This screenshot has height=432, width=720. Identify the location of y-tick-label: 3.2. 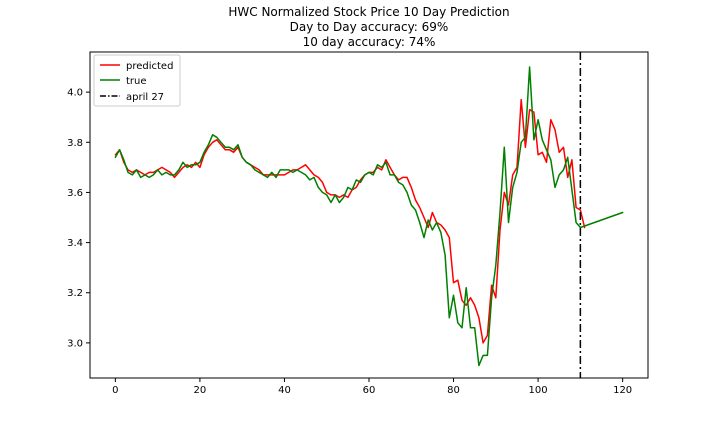
(75, 293).